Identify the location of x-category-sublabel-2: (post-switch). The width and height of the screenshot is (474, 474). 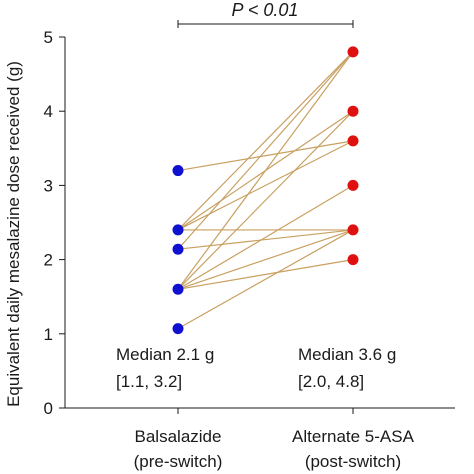
(353, 461).